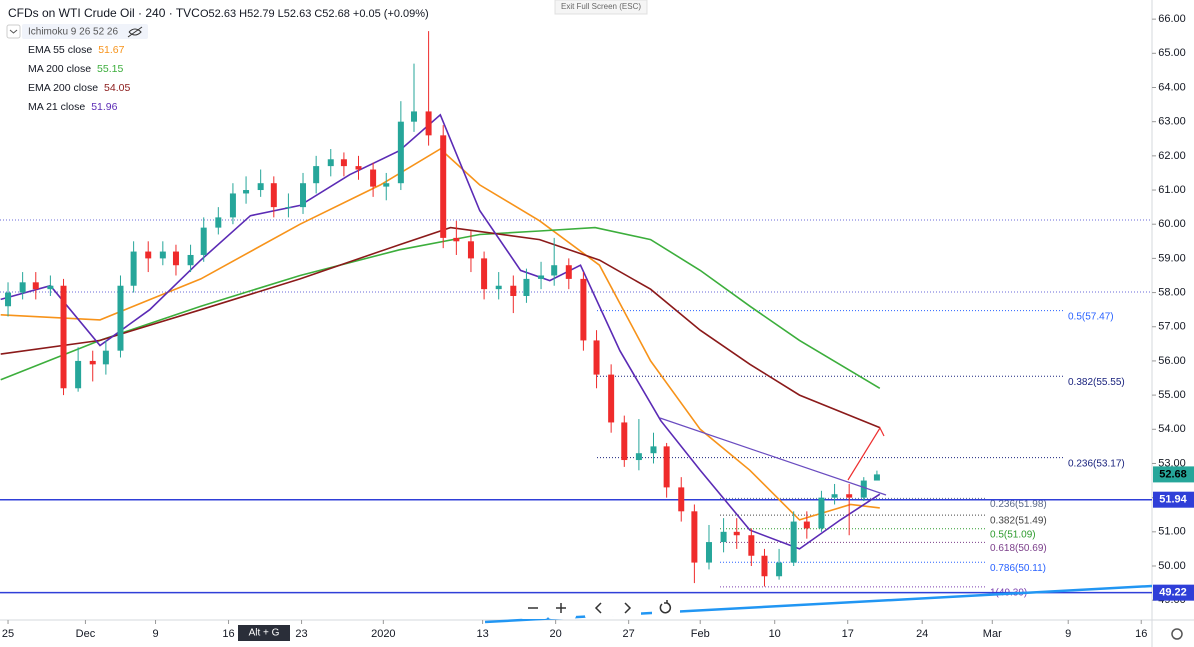  Describe the element at coordinates (1068, 634) in the screenshot. I see `x-tick-label: 9` at that location.